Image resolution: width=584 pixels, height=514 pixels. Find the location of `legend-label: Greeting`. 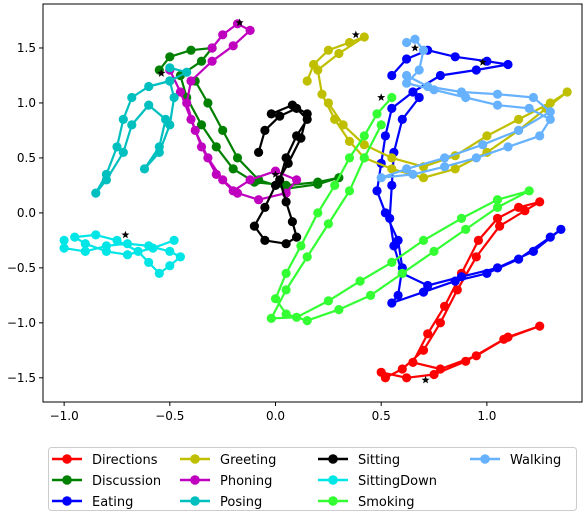

legend-label: Greeting is located at coordinates (248, 460).